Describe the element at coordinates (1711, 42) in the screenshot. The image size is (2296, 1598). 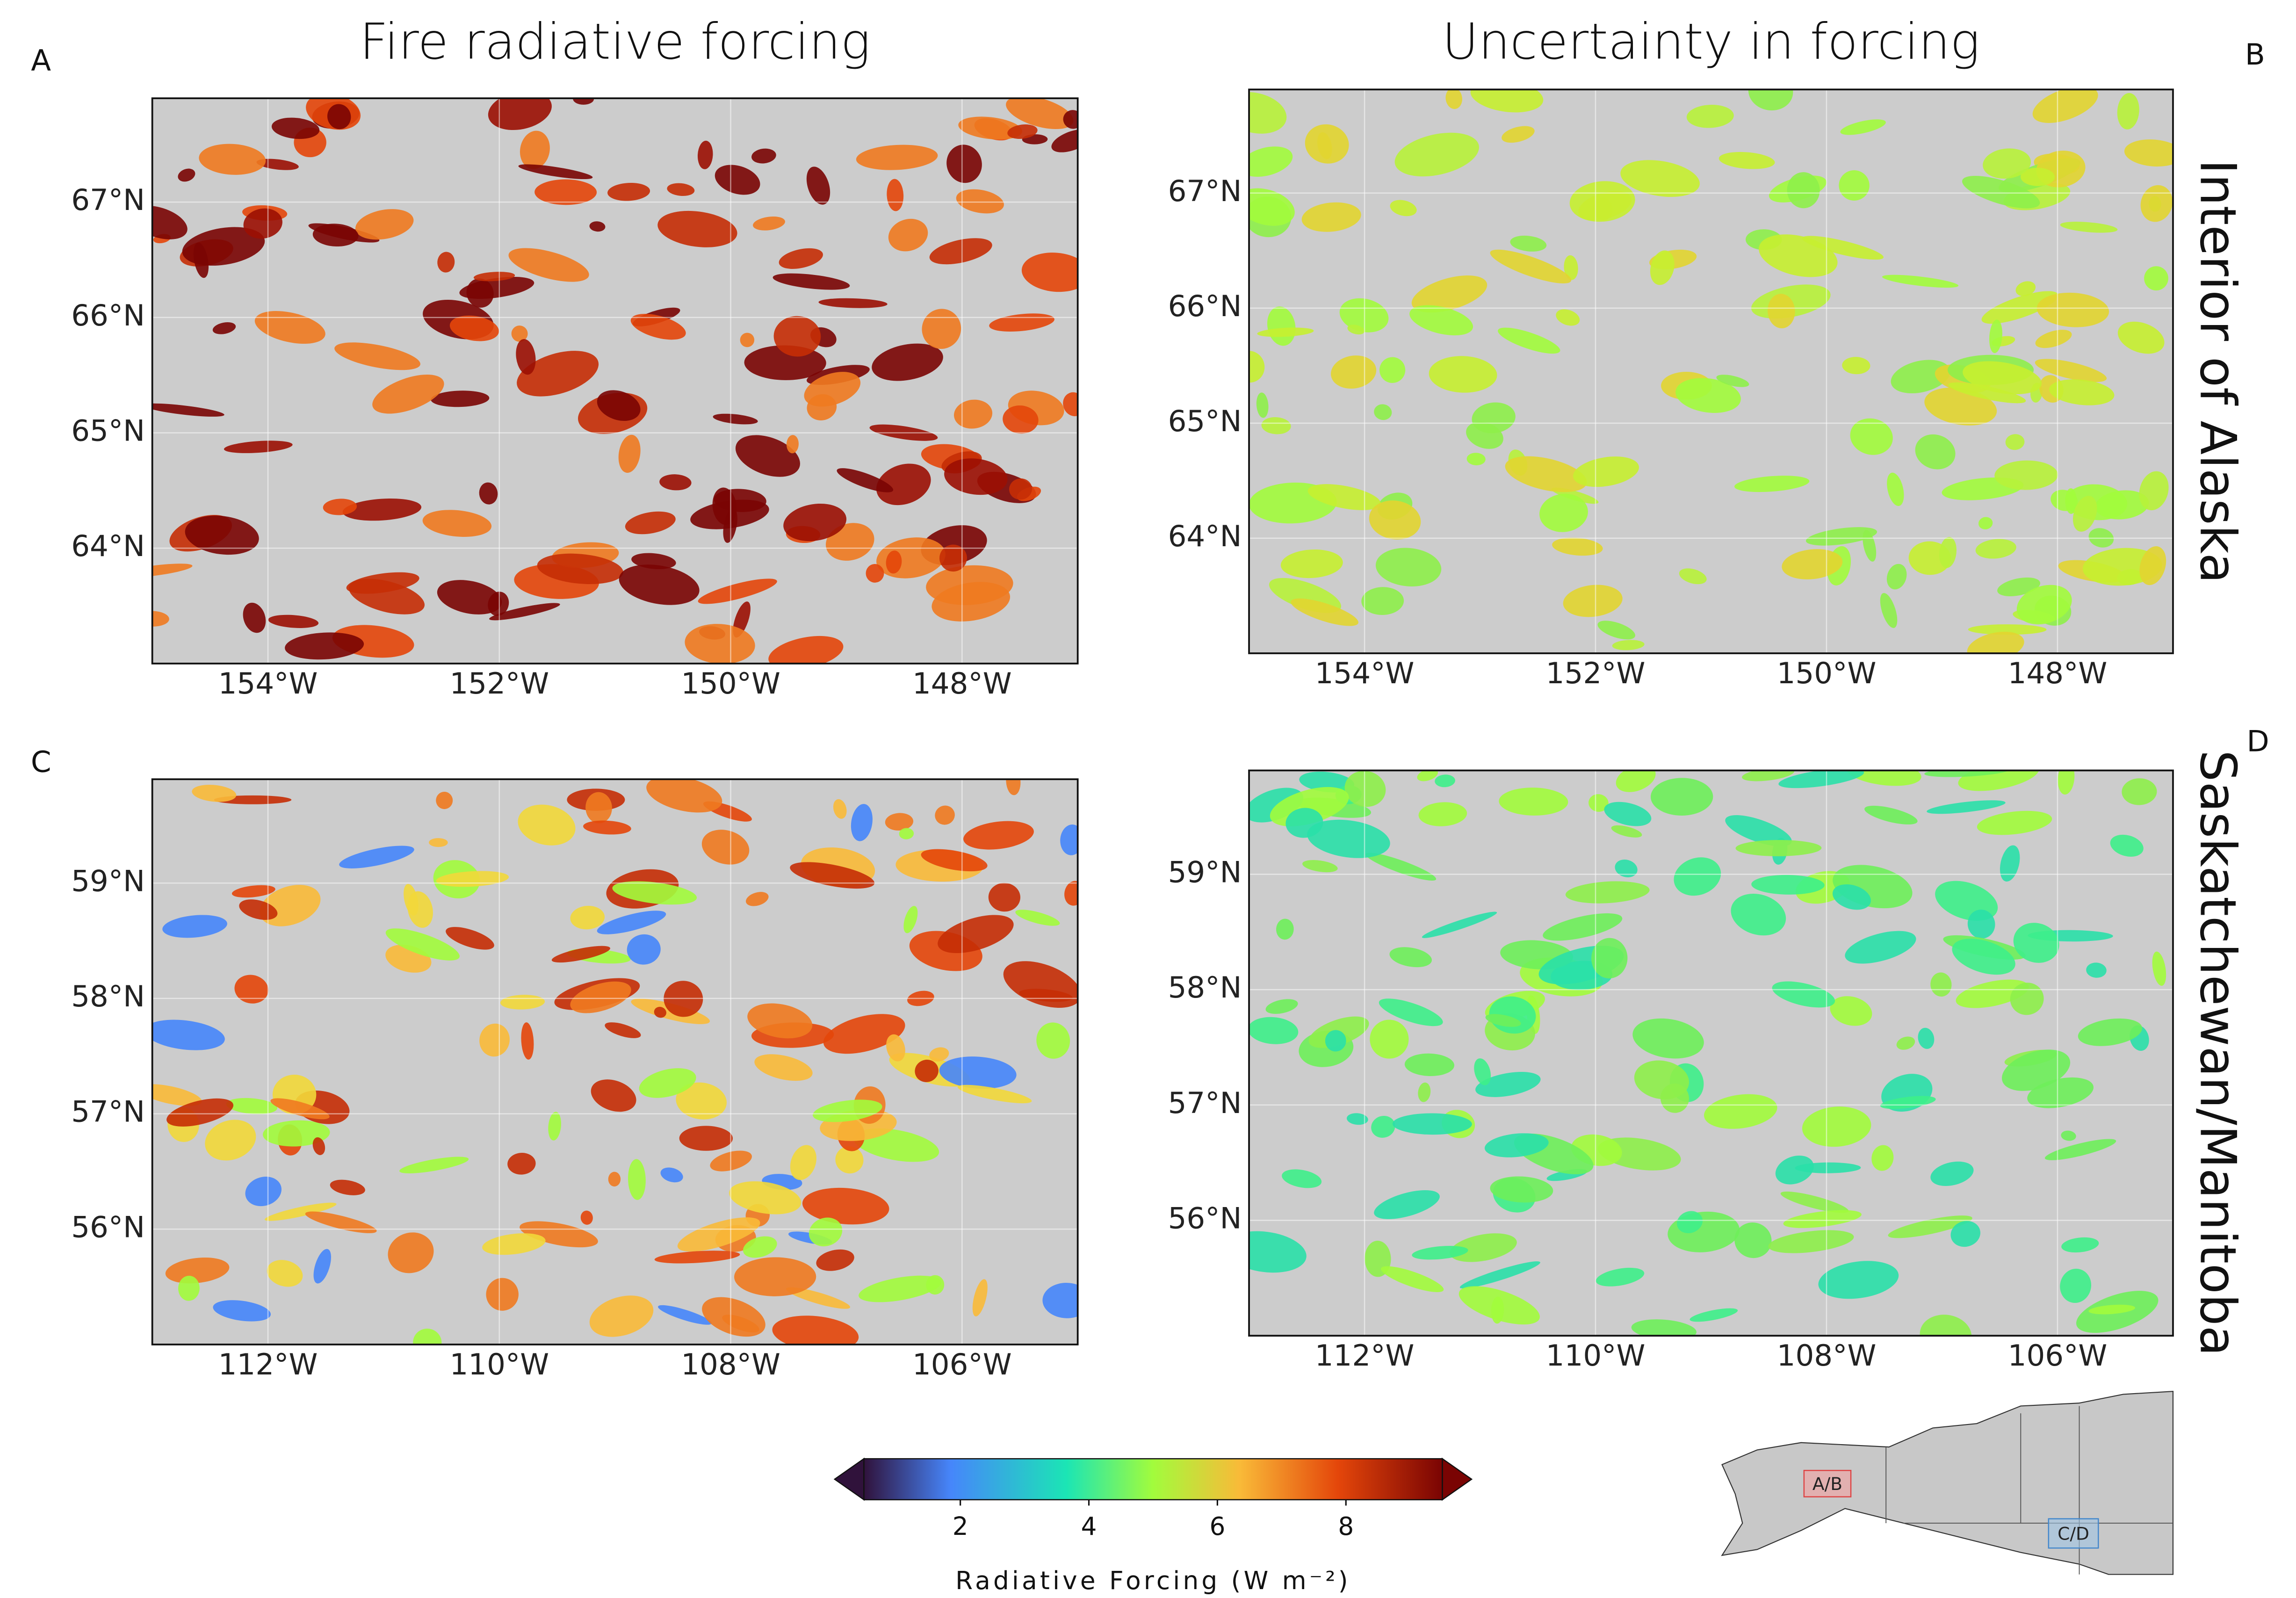
I see `panel-title: Uncertainty in forcing` at that location.